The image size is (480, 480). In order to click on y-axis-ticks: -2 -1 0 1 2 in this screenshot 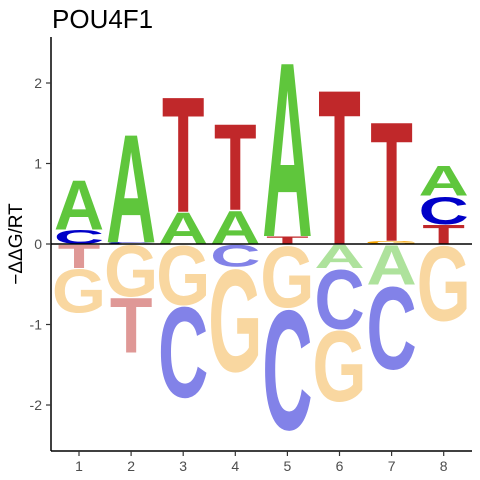, I will do `click(40, 244)`.